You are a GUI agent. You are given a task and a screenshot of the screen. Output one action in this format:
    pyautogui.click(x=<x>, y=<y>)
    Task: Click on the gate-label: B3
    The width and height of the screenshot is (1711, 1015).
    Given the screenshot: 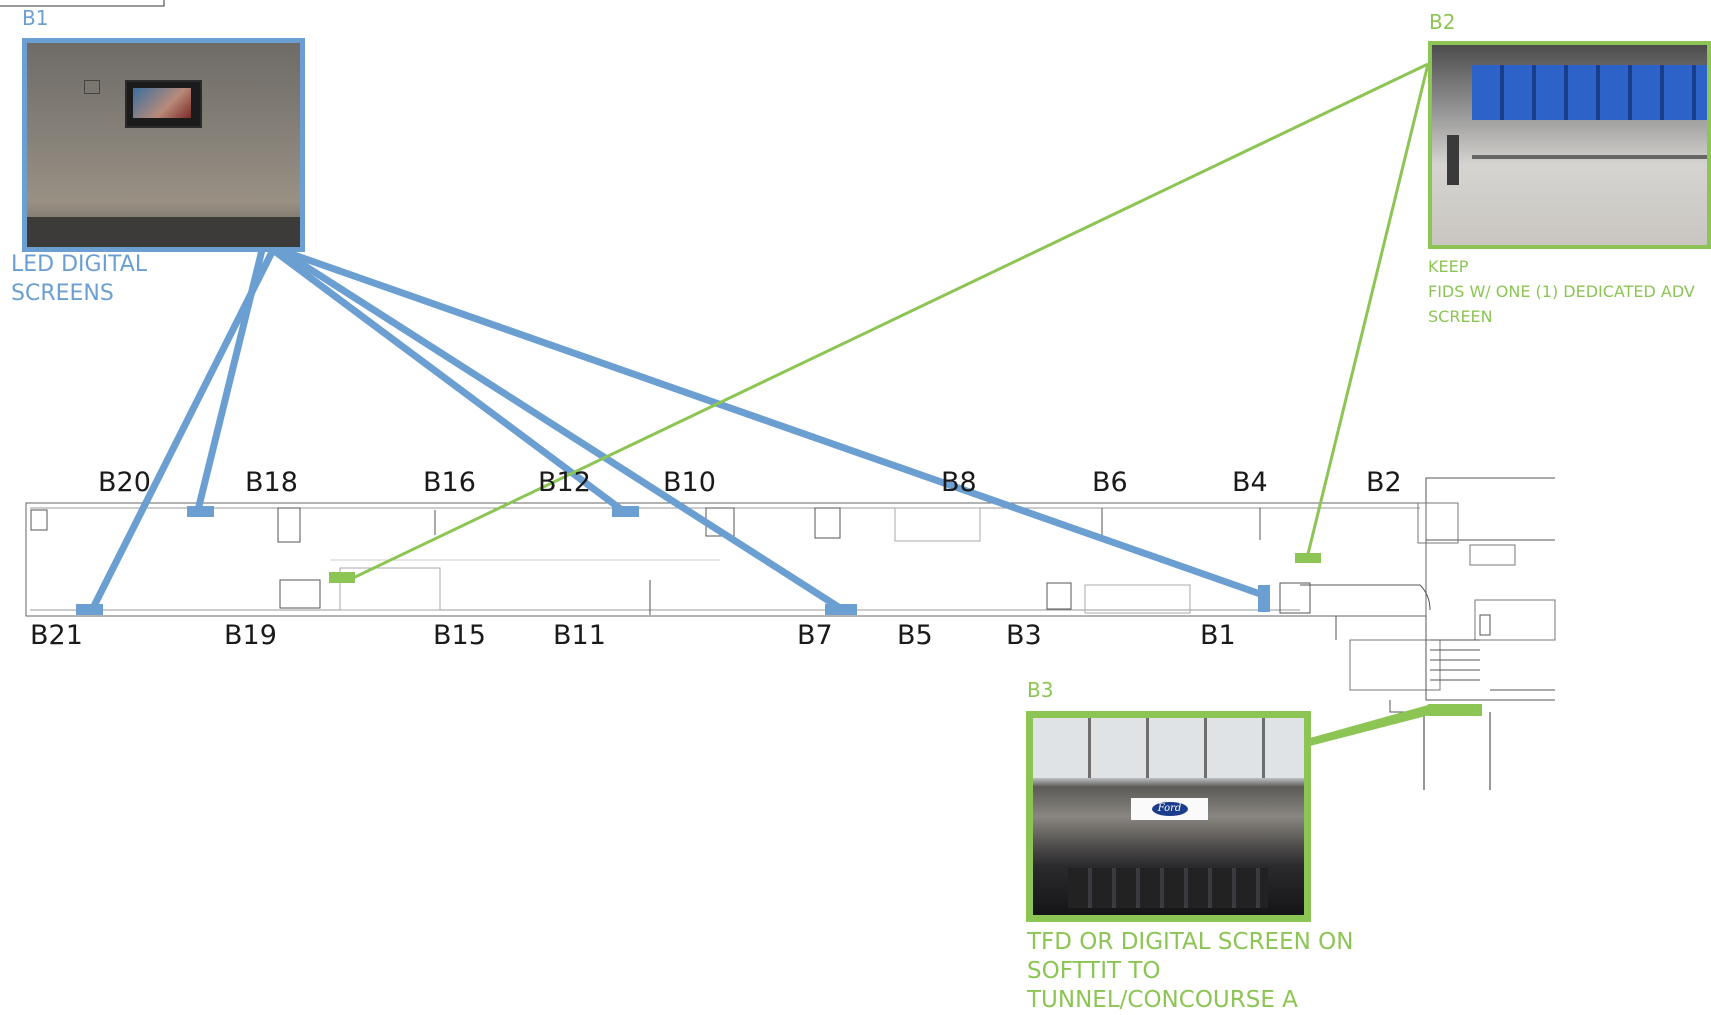 What is the action you would take?
    pyautogui.click(x=1024, y=635)
    